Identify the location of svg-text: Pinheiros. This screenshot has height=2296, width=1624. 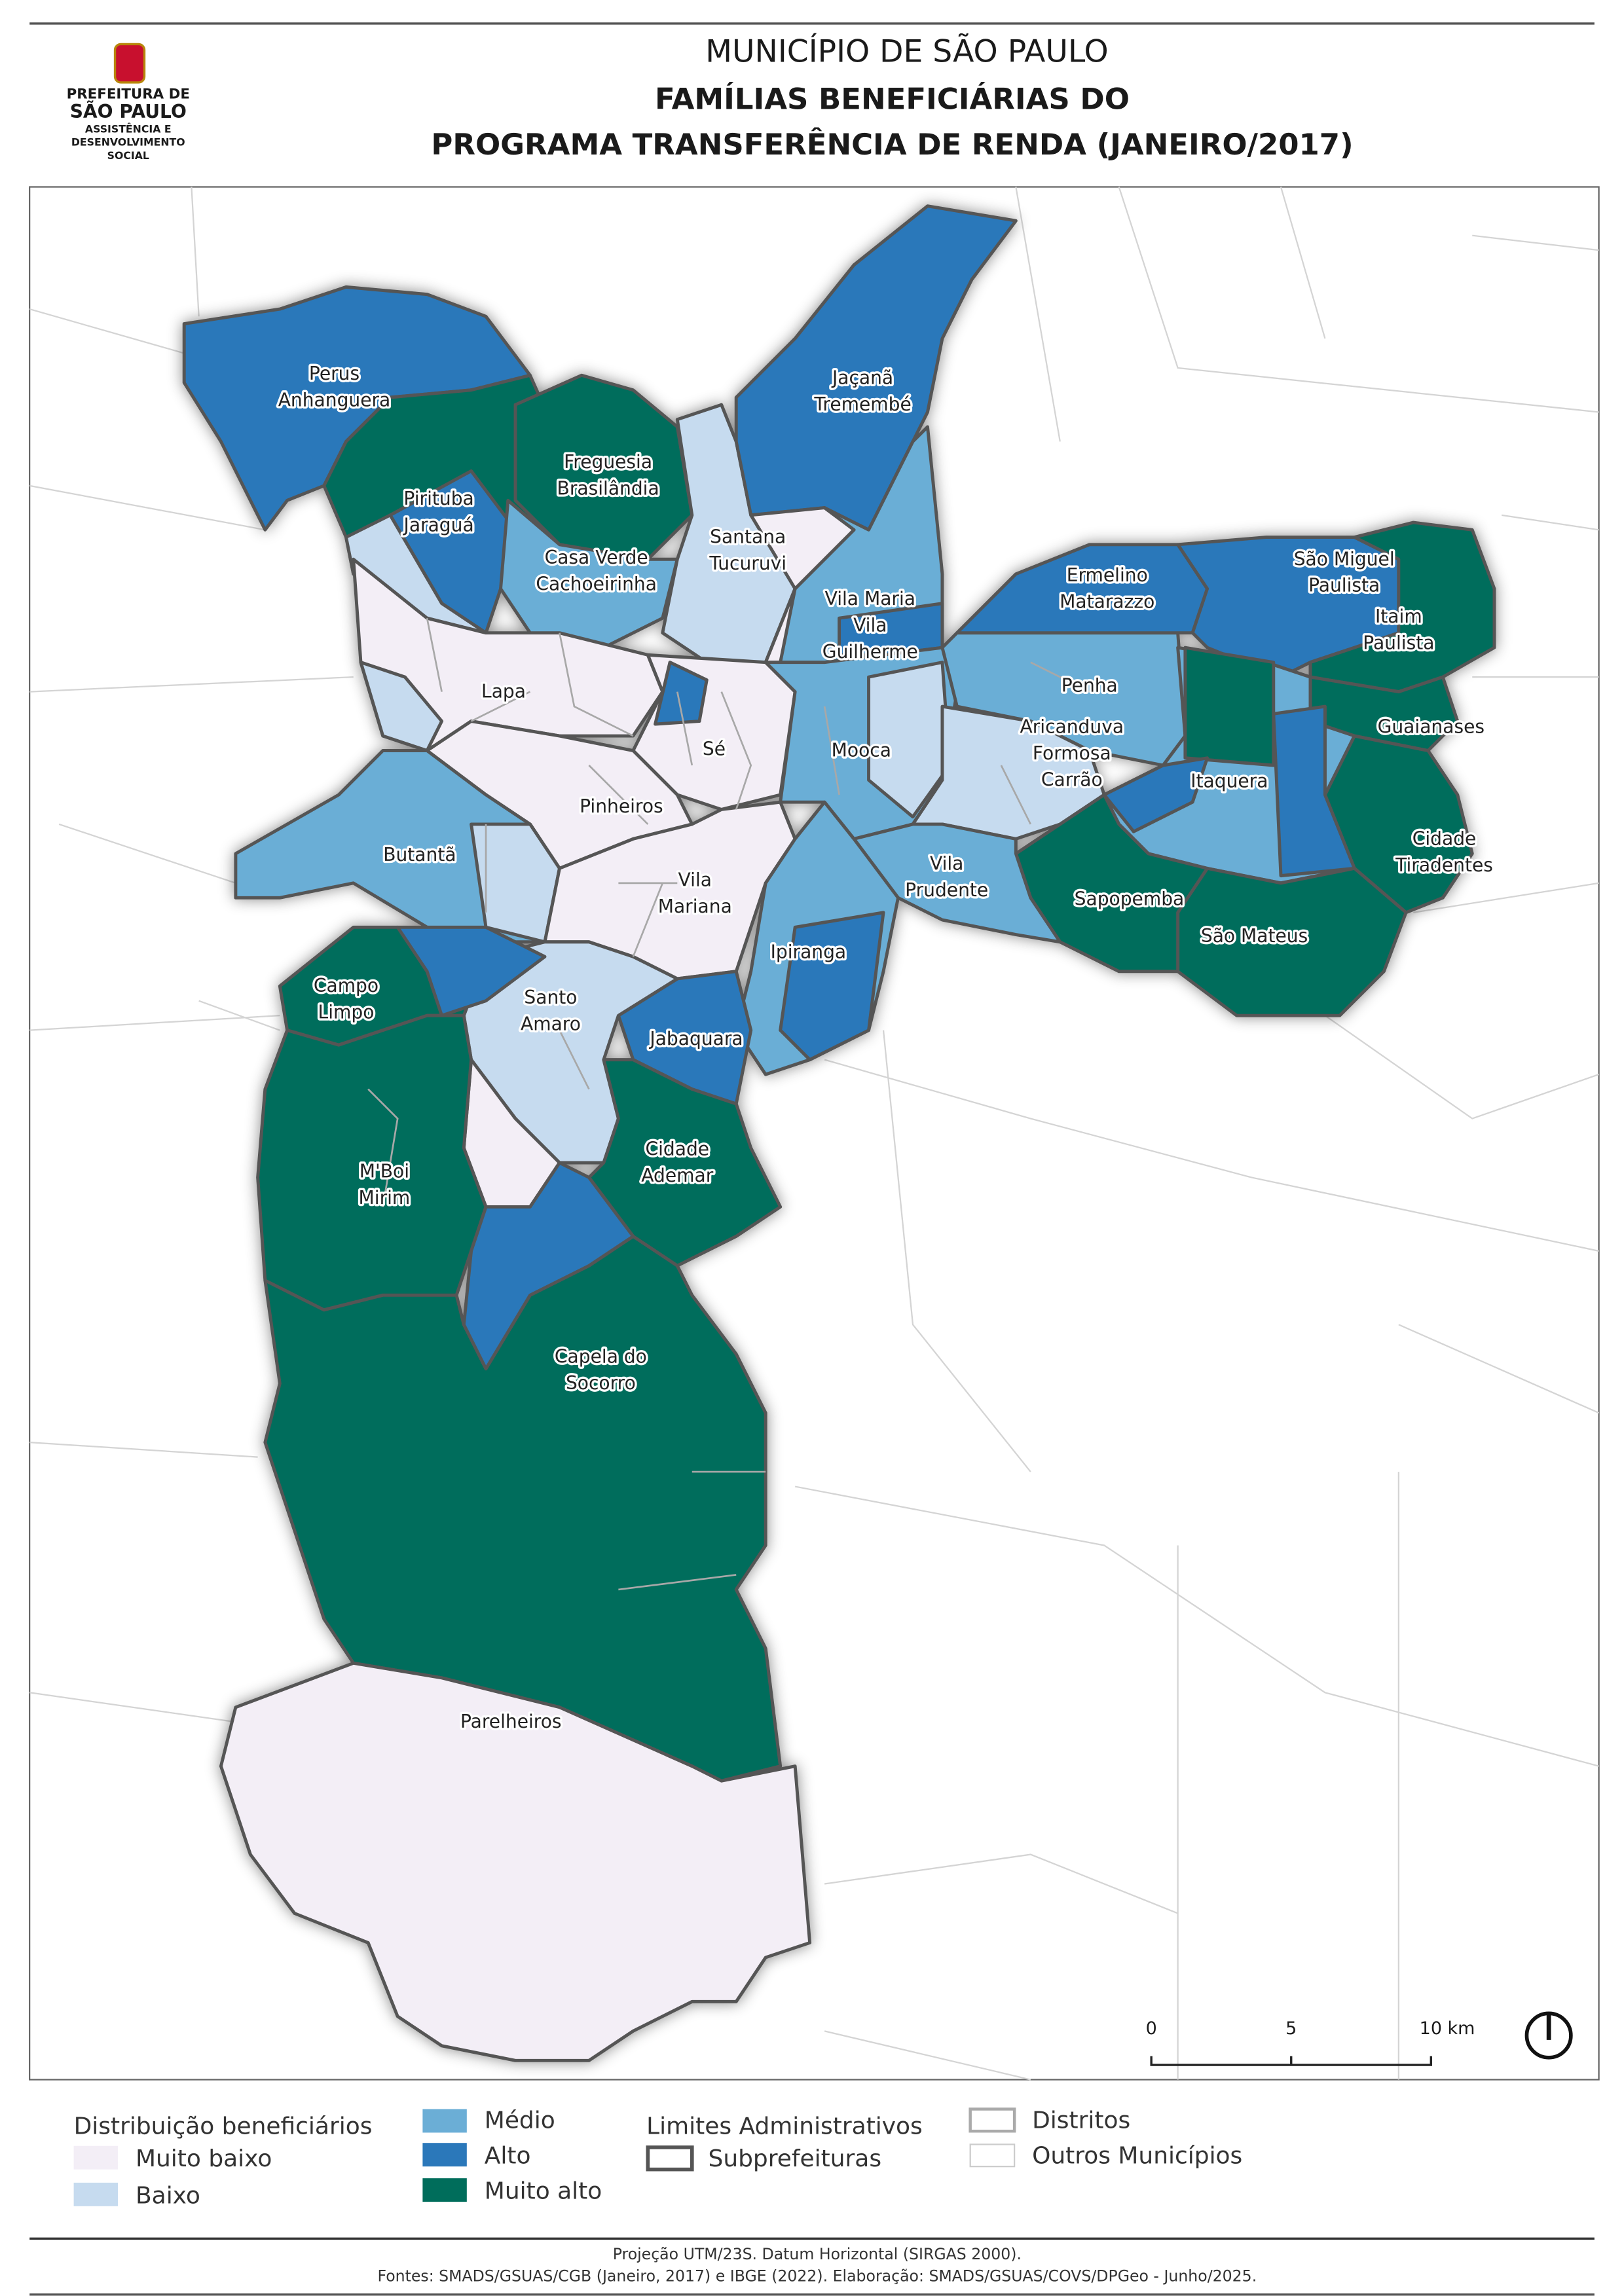
(621, 806).